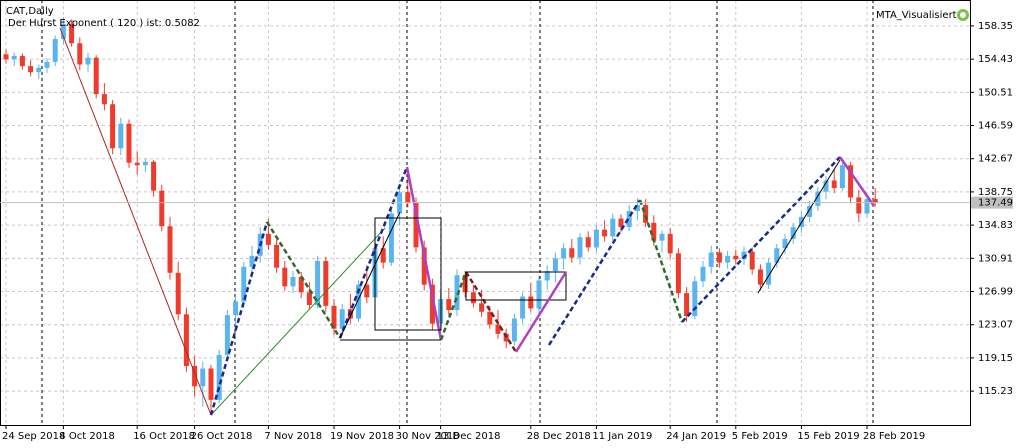 The width and height of the screenshot is (1024, 448). I want to click on x-tick-label: 30 Nov 2018, so click(428, 436).